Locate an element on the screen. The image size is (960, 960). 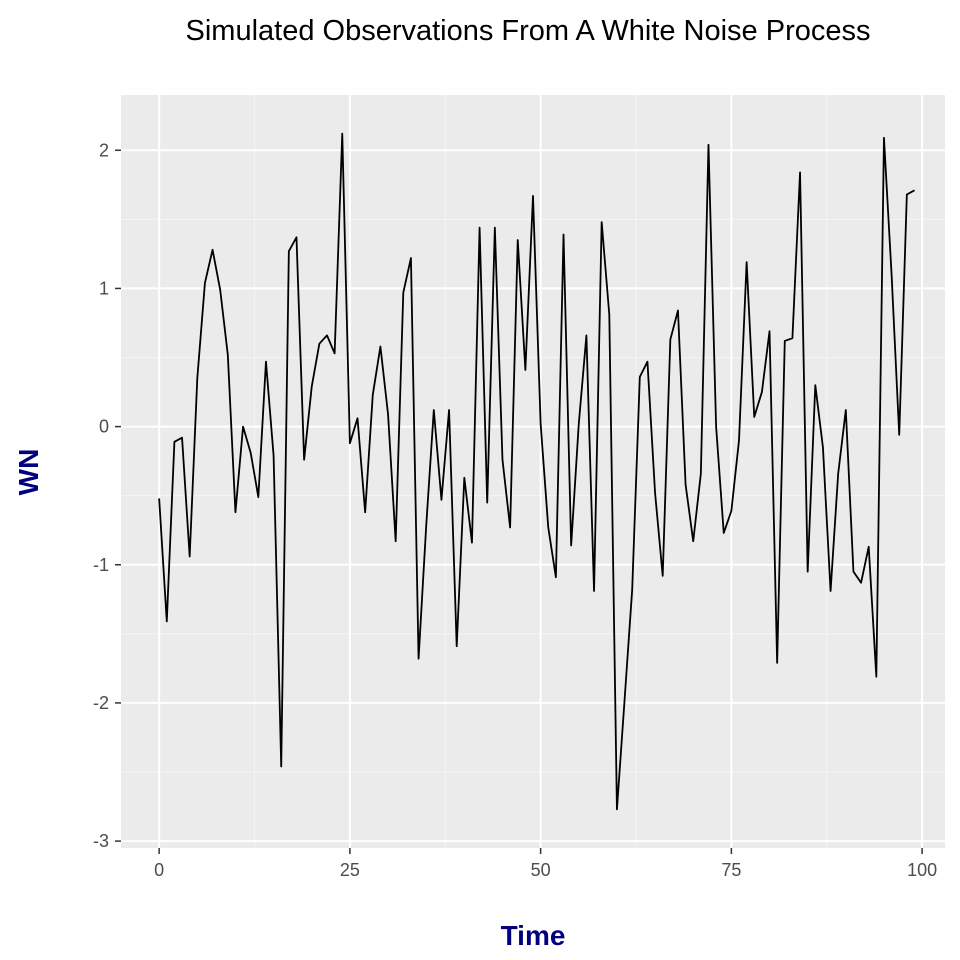
x-tick-label: 100 is located at coordinates (922, 870).